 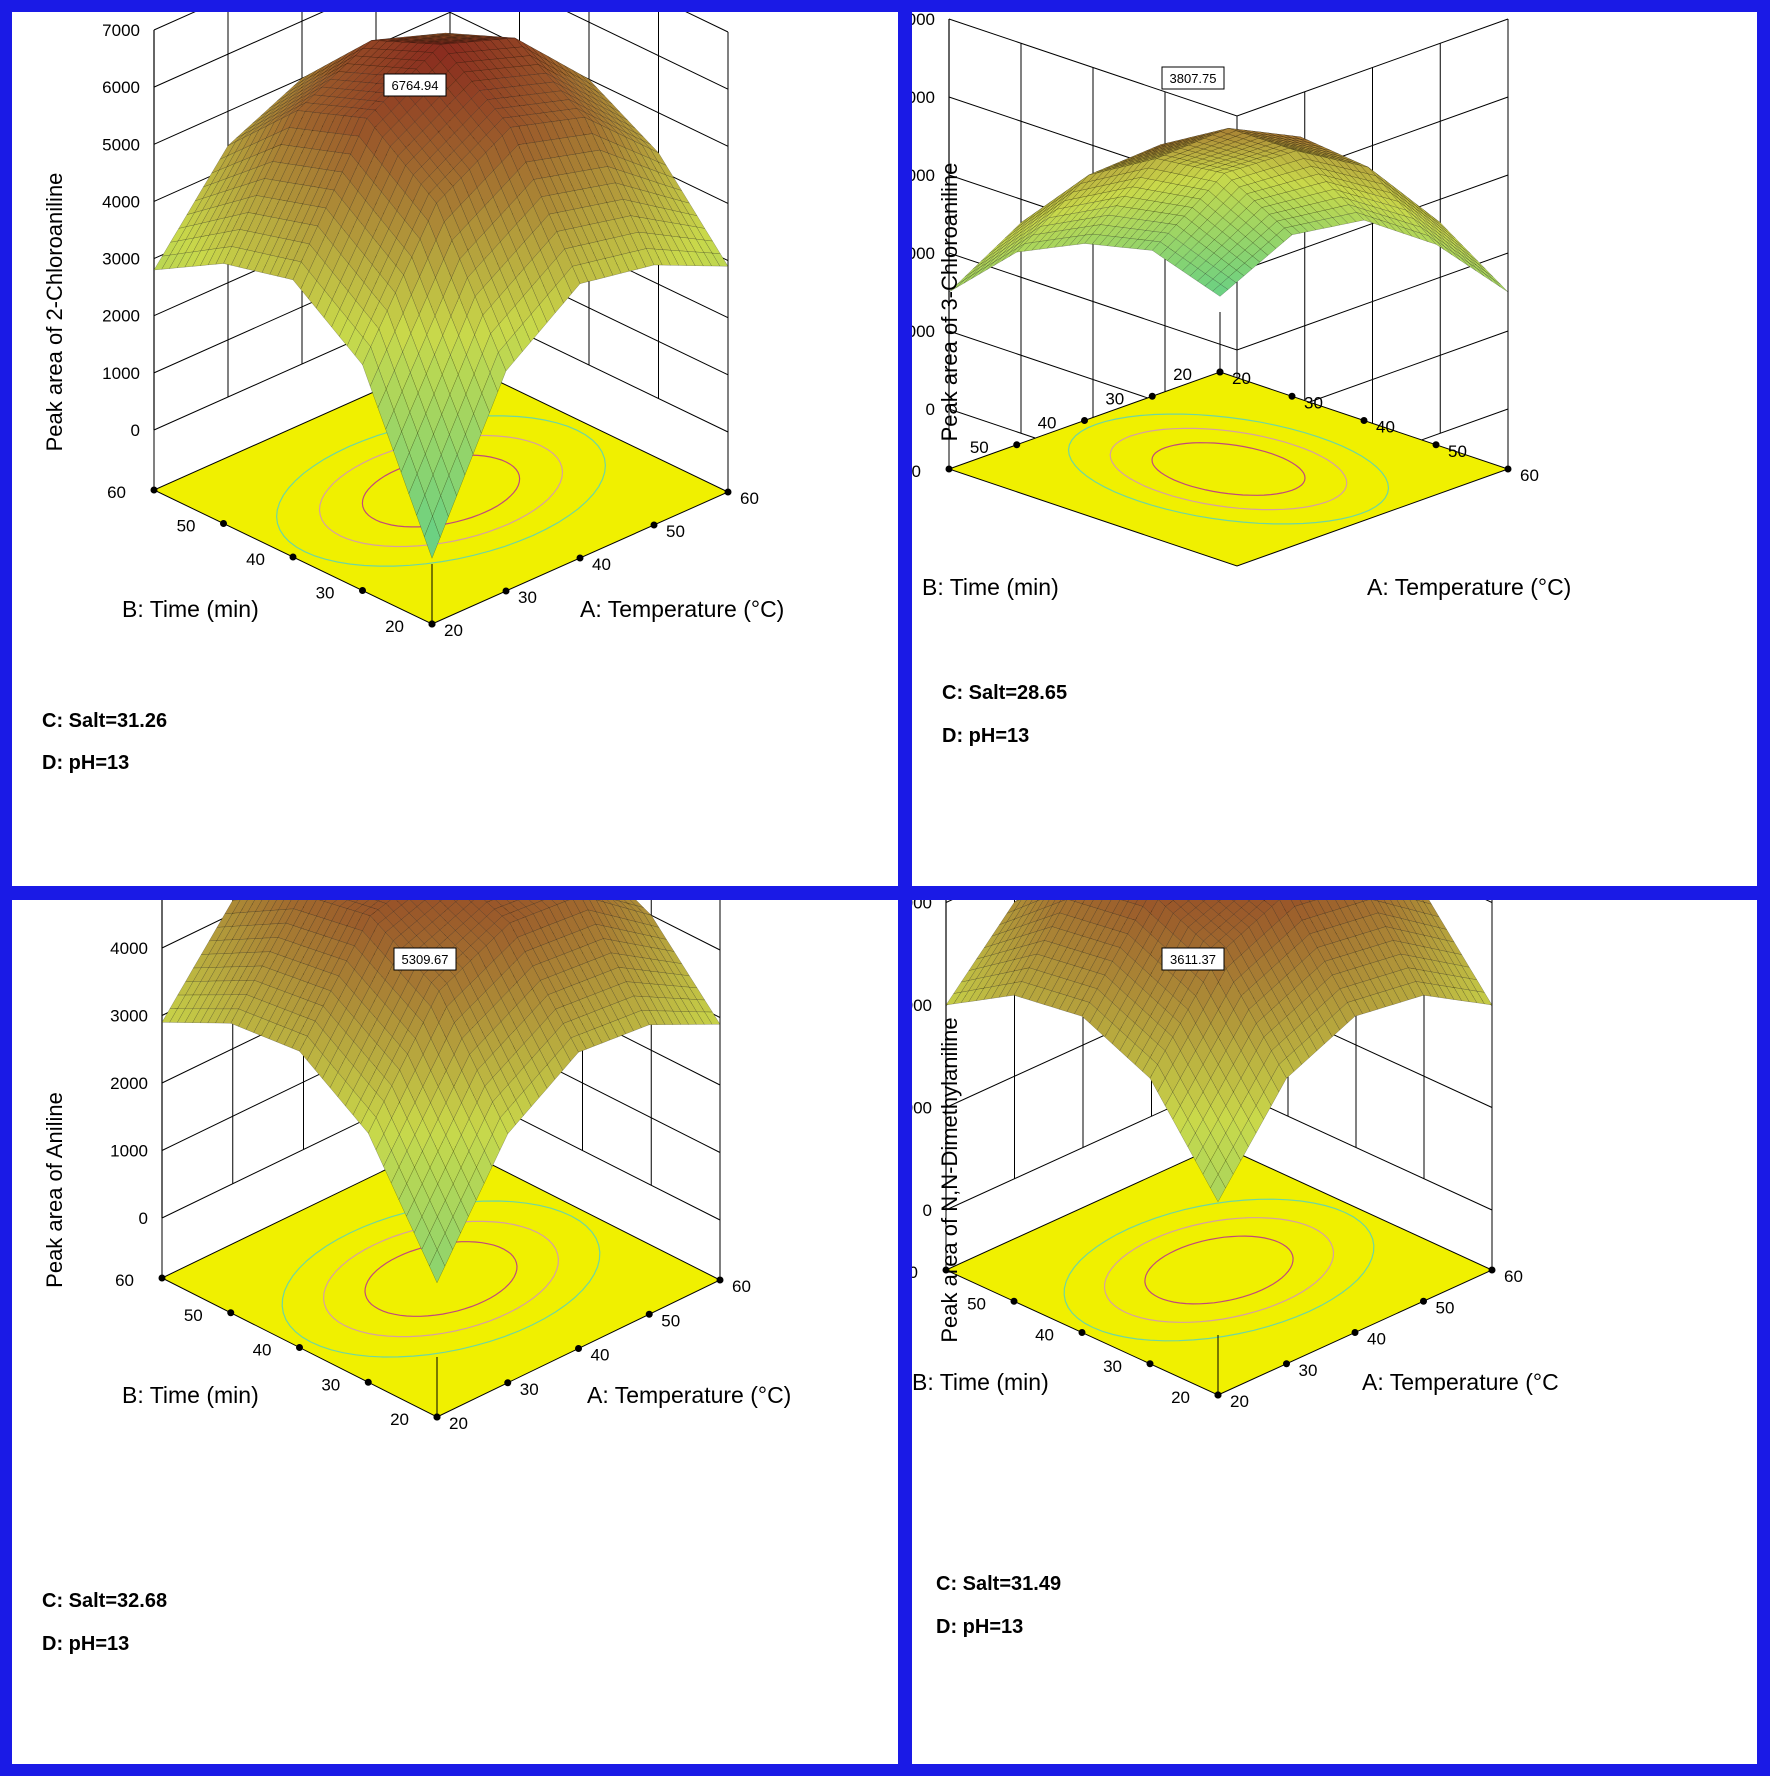 What do you see at coordinates (143, 1218) in the screenshot?
I see `z-tick-label: 0` at bounding box center [143, 1218].